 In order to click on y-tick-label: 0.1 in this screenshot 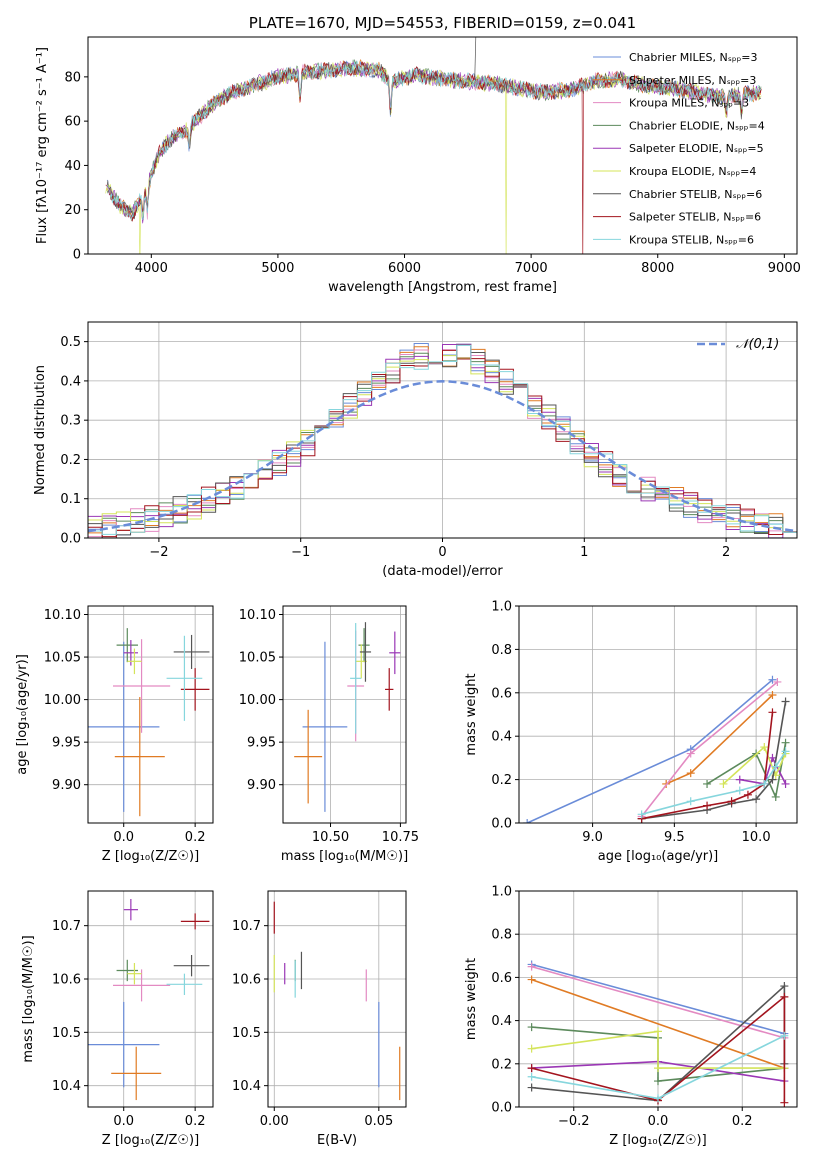, I will do `click(70, 499)`.